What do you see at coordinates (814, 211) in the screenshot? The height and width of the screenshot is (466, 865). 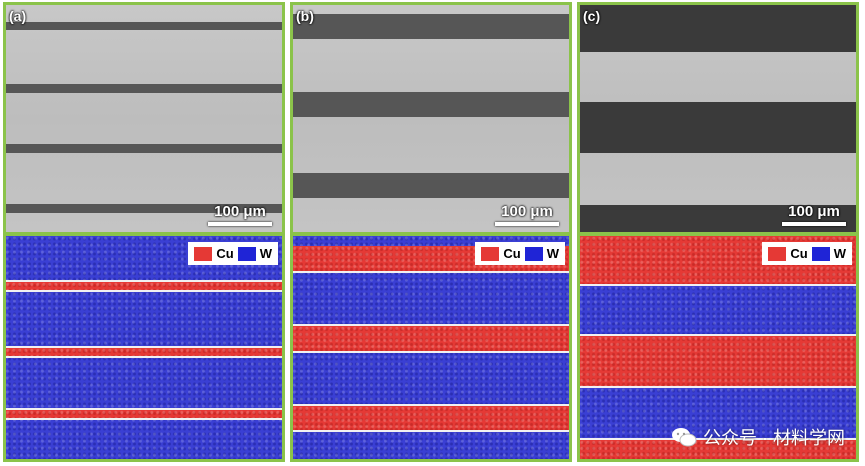 I see `scale-text-c: 100 μm` at bounding box center [814, 211].